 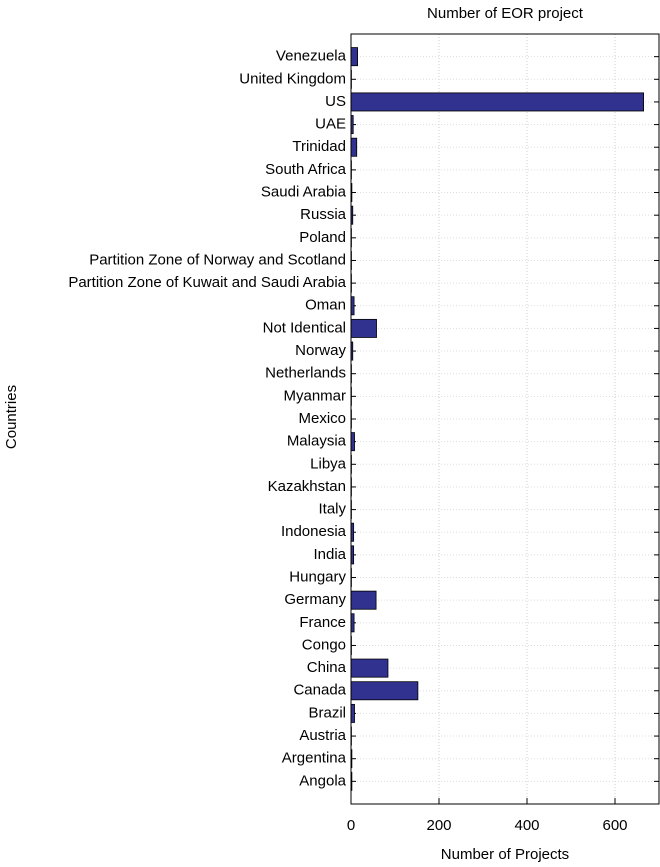 What do you see at coordinates (526, 825) in the screenshot?
I see `x-tick-label: 400` at bounding box center [526, 825].